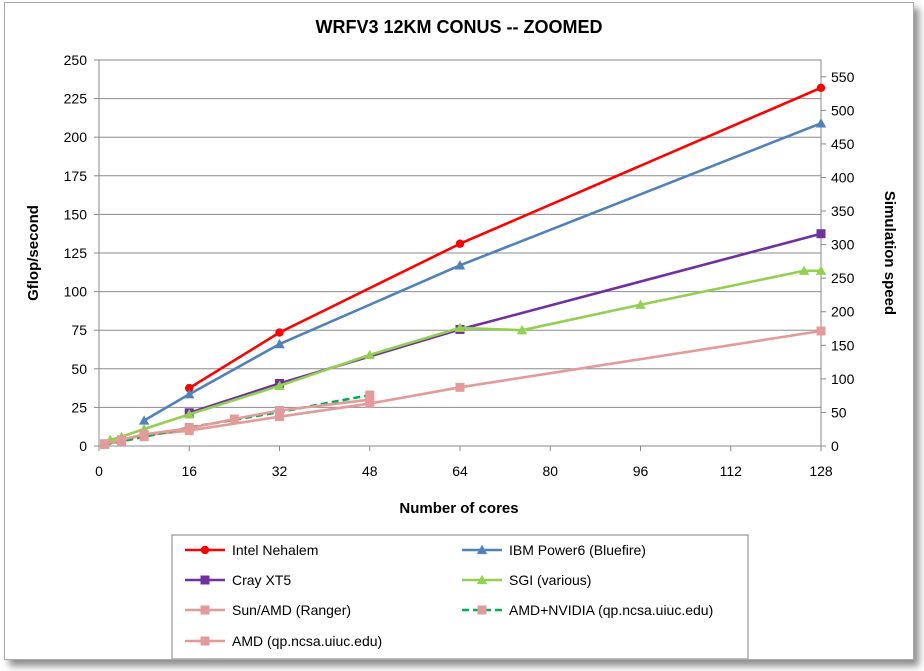 The width and height of the screenshot is (924, 671). I want to click on y2-tick-label: 450, so click(843, 144).